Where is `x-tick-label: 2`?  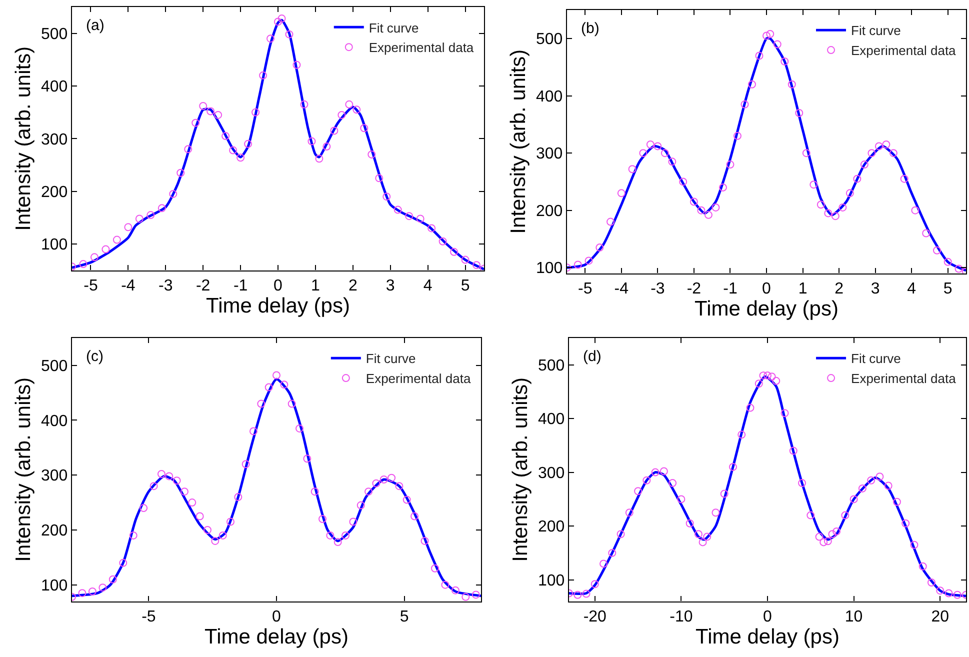
x-tick-label: 2 is located at coordinates (839, 289).